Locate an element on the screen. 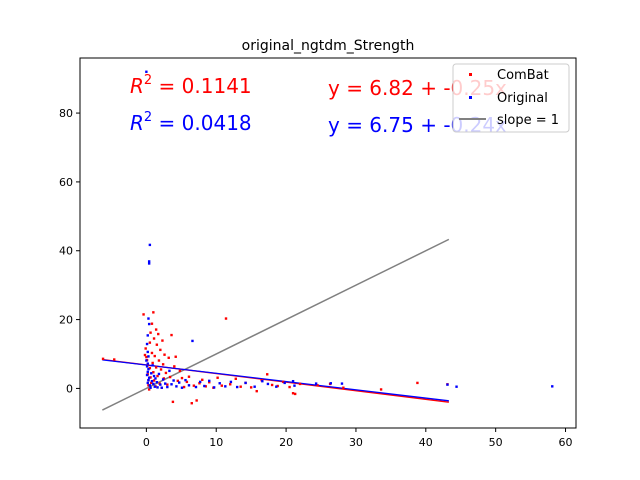 The image size is (640, 480). legend: ComBat Original slope = 1 is located at coordinates (511, 98).